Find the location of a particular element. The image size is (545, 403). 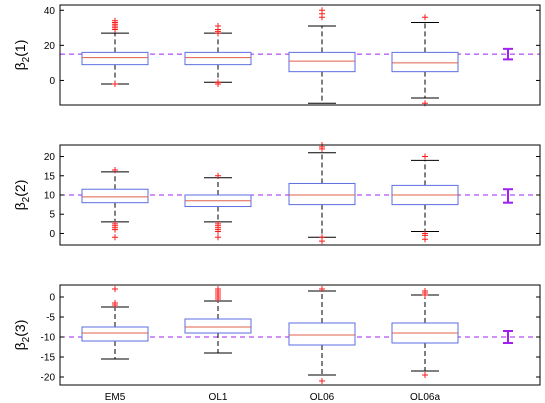

y-axis-label: β2(1) is located at coordinates (22, 55).